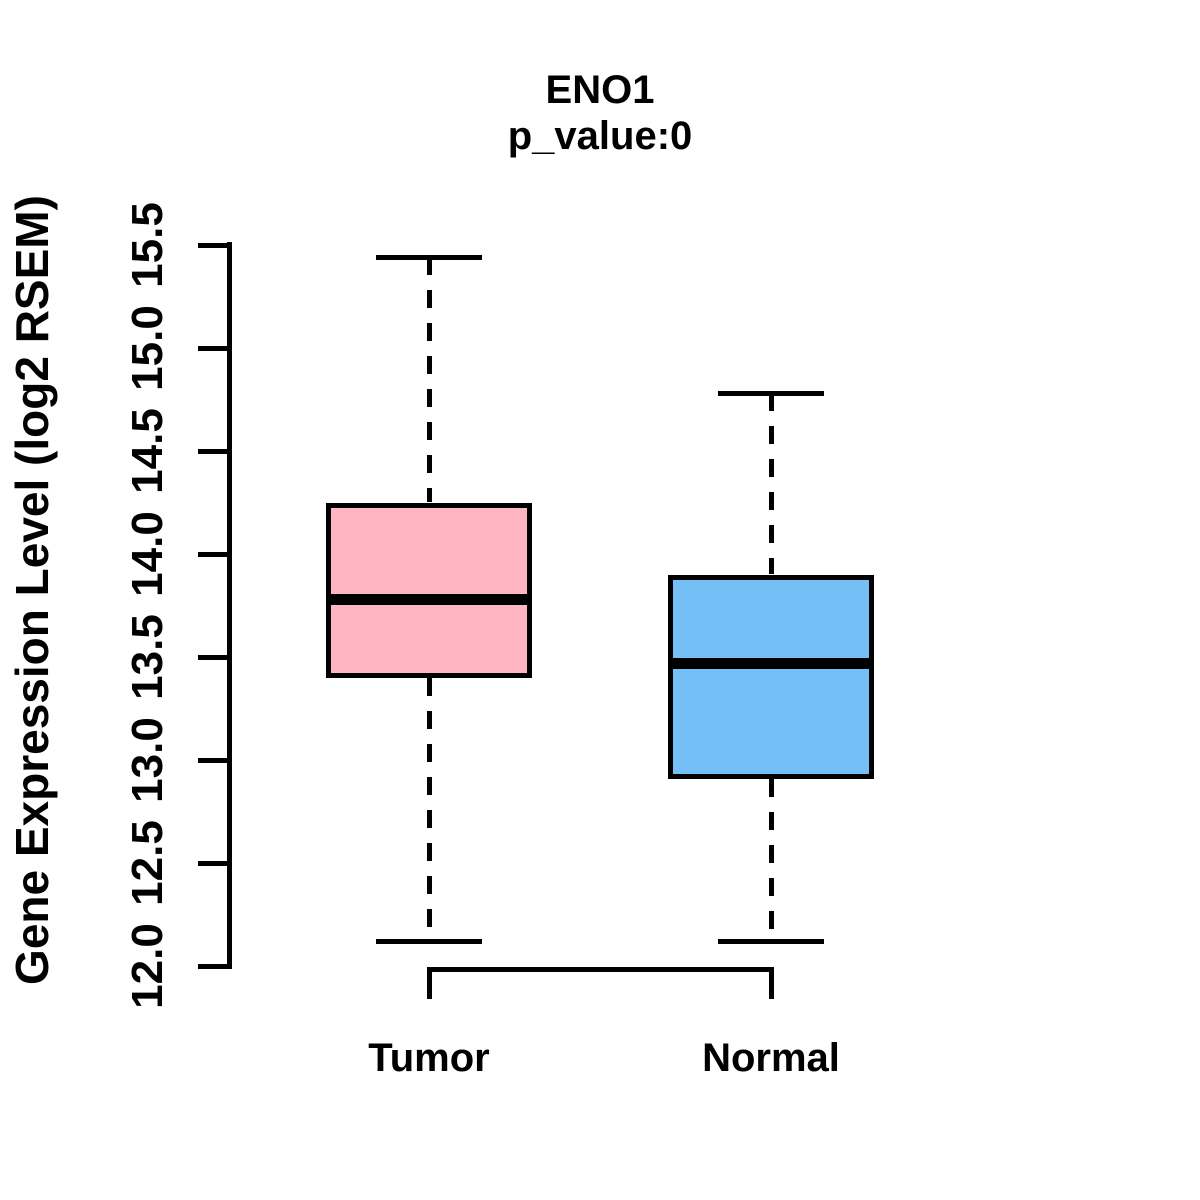 The width and height of the screenshot is (1200, 1200). Describe the element at coordinates (600, 969) in the screenshot. I see `x-axis-line` at that location.